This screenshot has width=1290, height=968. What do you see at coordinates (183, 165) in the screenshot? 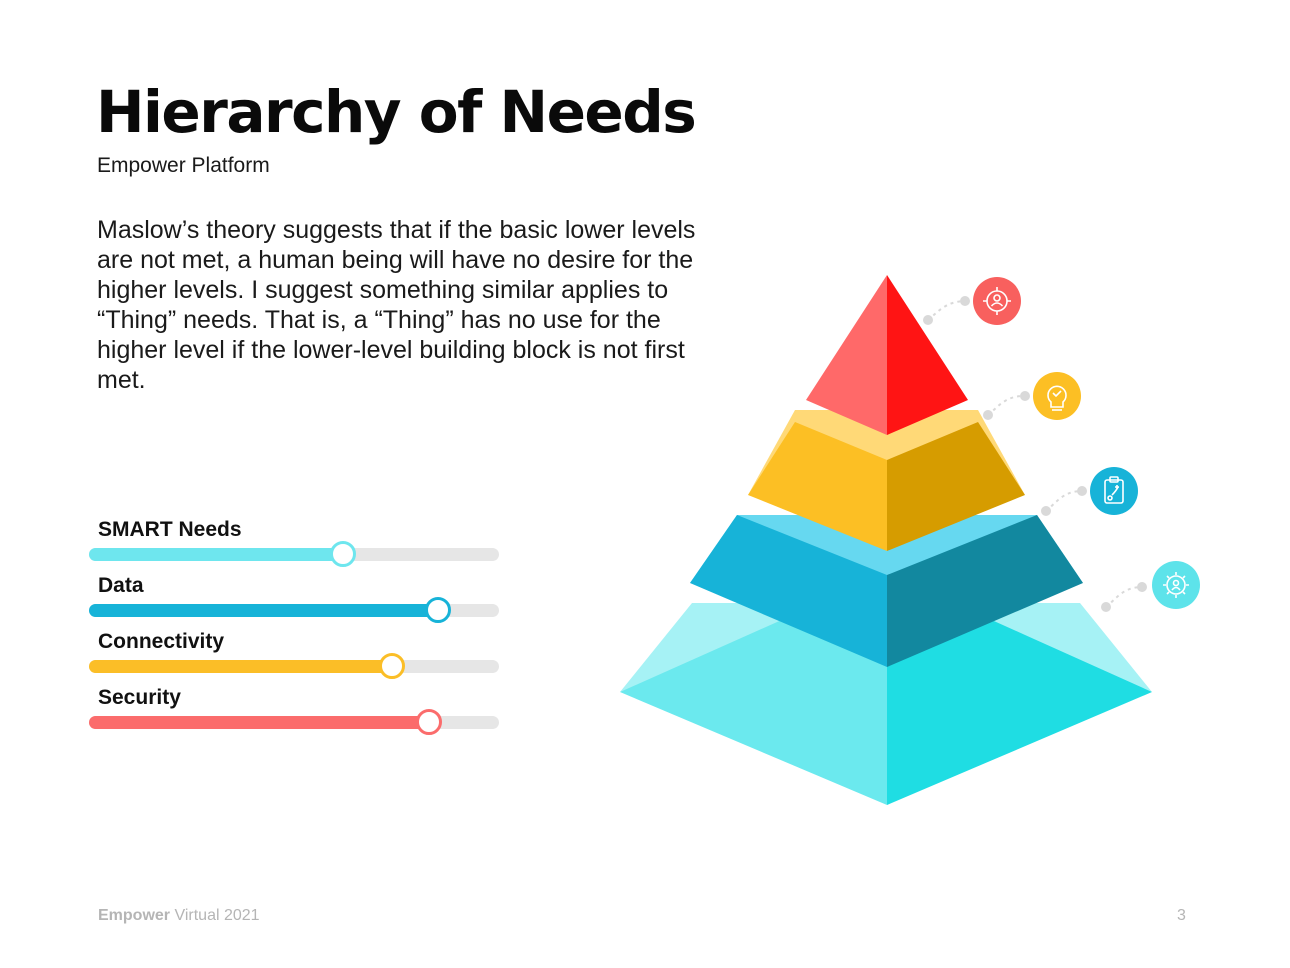
I see `slide-subtitle: Empower Platform` at bounding box center [183, 165].